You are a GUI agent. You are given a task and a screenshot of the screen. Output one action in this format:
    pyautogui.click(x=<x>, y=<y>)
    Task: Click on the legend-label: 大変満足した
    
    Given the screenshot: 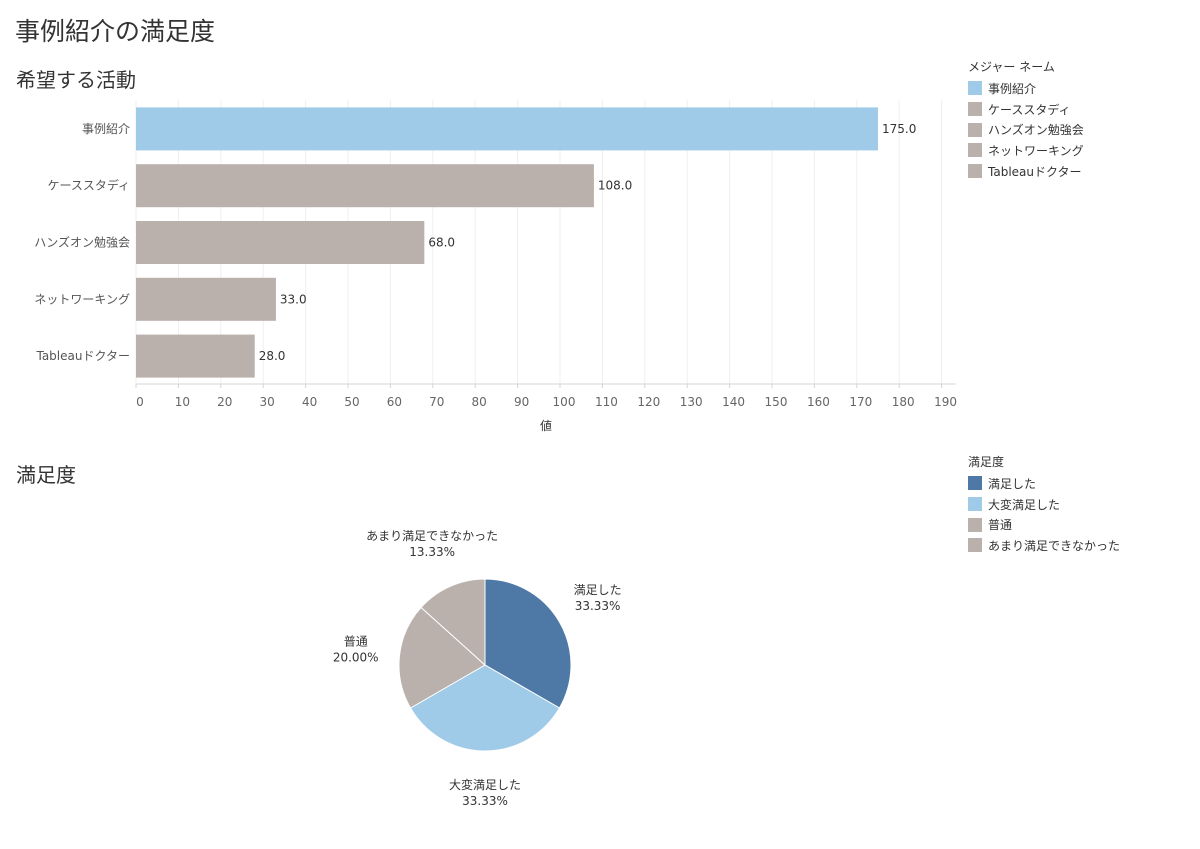 What is the action you would take?
    pyautogui.click(x=1024, y=504)
    